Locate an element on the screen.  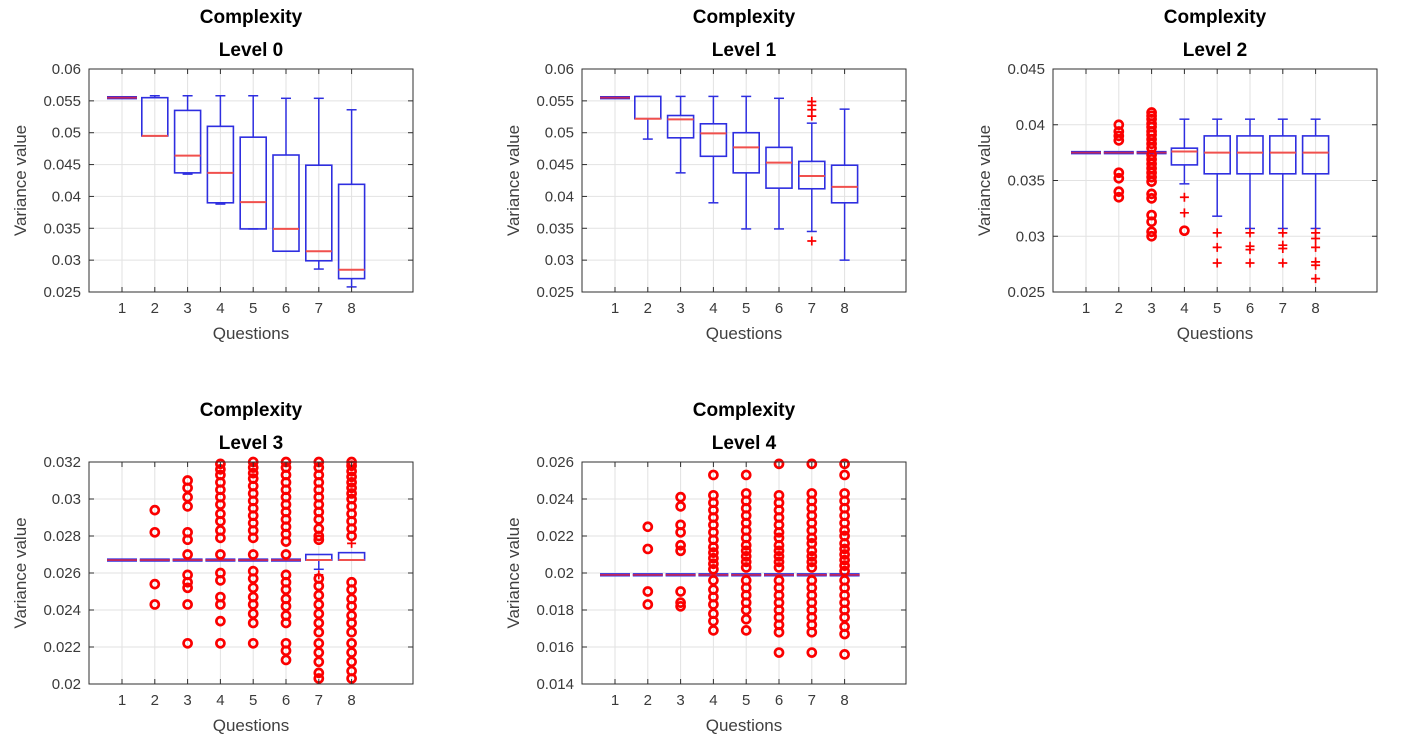
subplot-title: Complexity is located at coordinates (744, 410).